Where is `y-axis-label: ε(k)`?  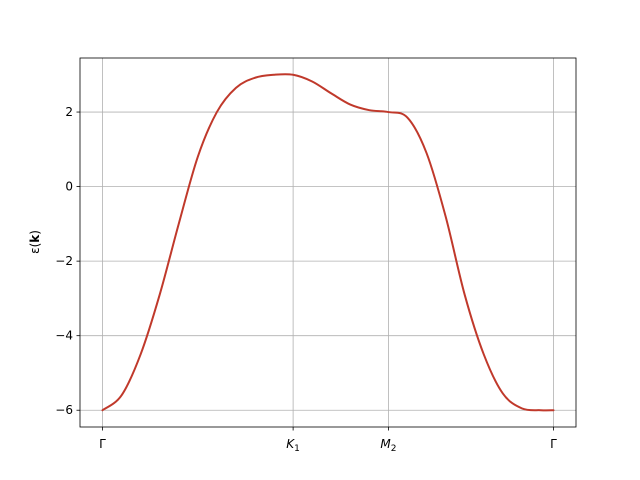 y-axis-label: ε(k) is located at coordinates (35, 242).